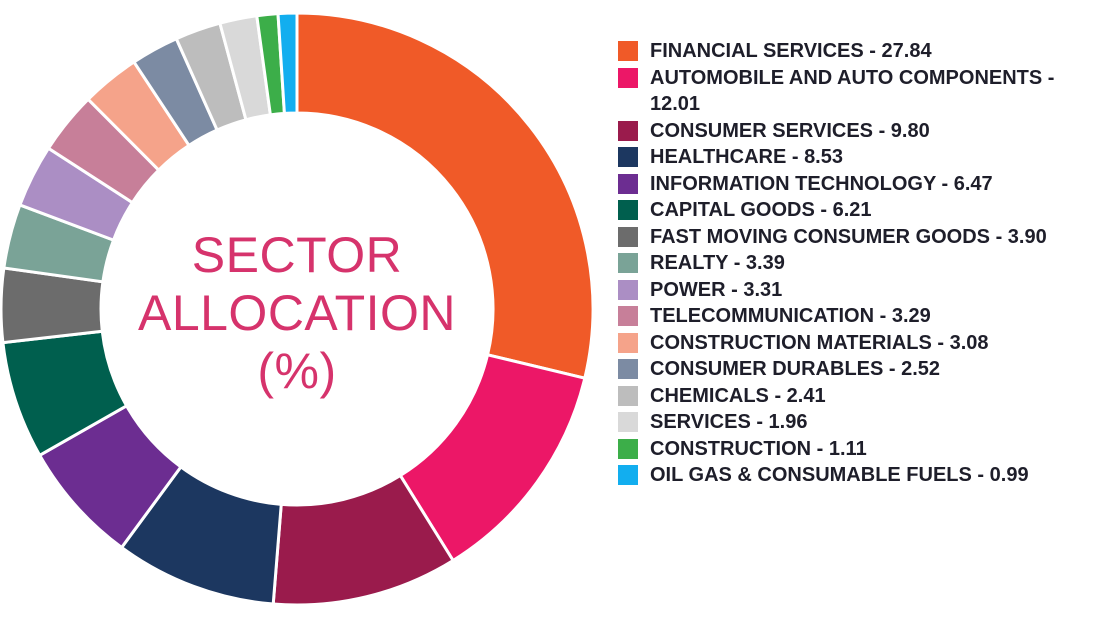  I want to click on legend-item: CHEMICALS - 2.41, so click(853, 396).